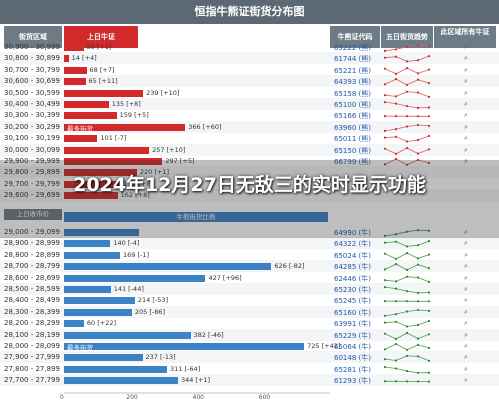  I want to click on bear-cert-code: 63991 (牛), so click(352, 324).